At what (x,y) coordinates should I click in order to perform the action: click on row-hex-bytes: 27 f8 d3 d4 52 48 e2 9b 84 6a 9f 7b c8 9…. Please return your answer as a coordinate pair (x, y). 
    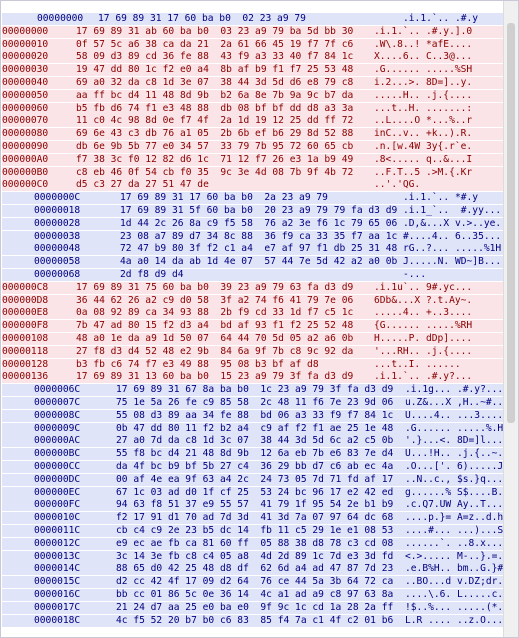
    Looking at the image, I should click on (215, 351).